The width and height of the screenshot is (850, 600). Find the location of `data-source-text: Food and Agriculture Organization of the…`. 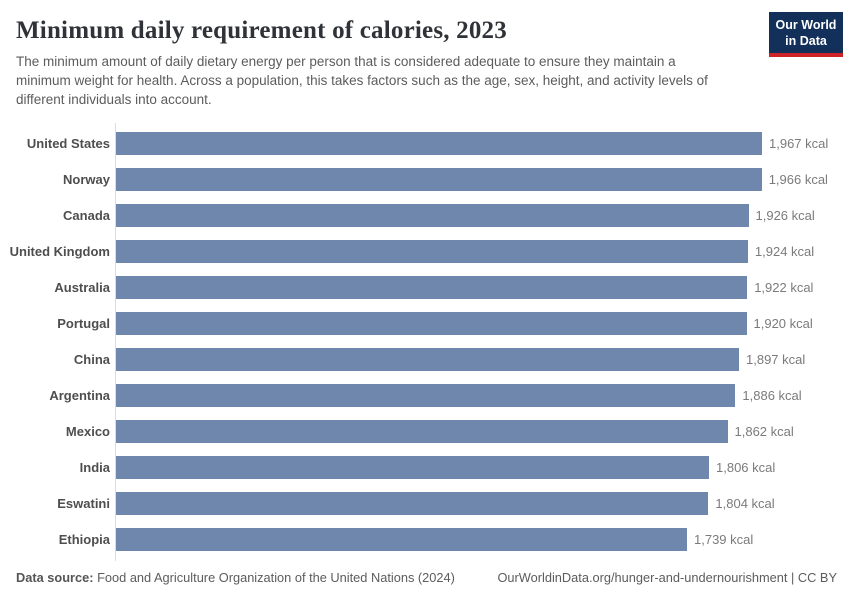

data-source-text: Food and Agriculture Organization of the… is located at coordinates (276, 578).